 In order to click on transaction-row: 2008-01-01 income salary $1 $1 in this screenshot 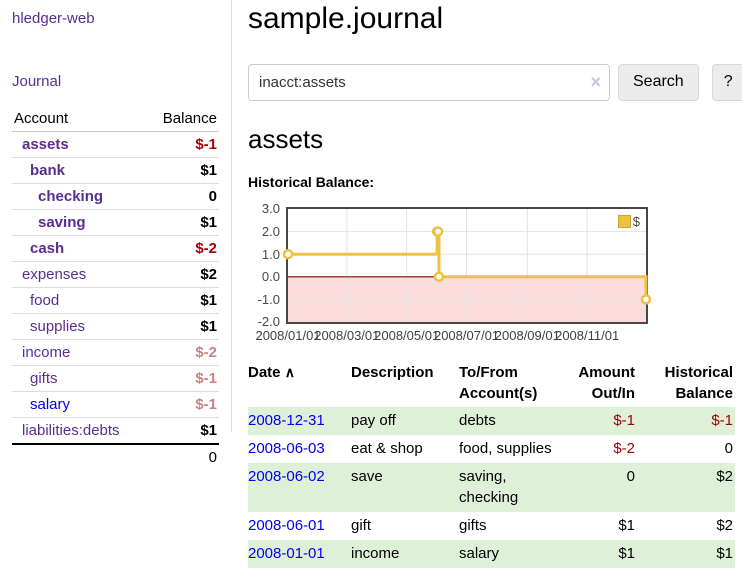, I will do `click(491, 554)`.